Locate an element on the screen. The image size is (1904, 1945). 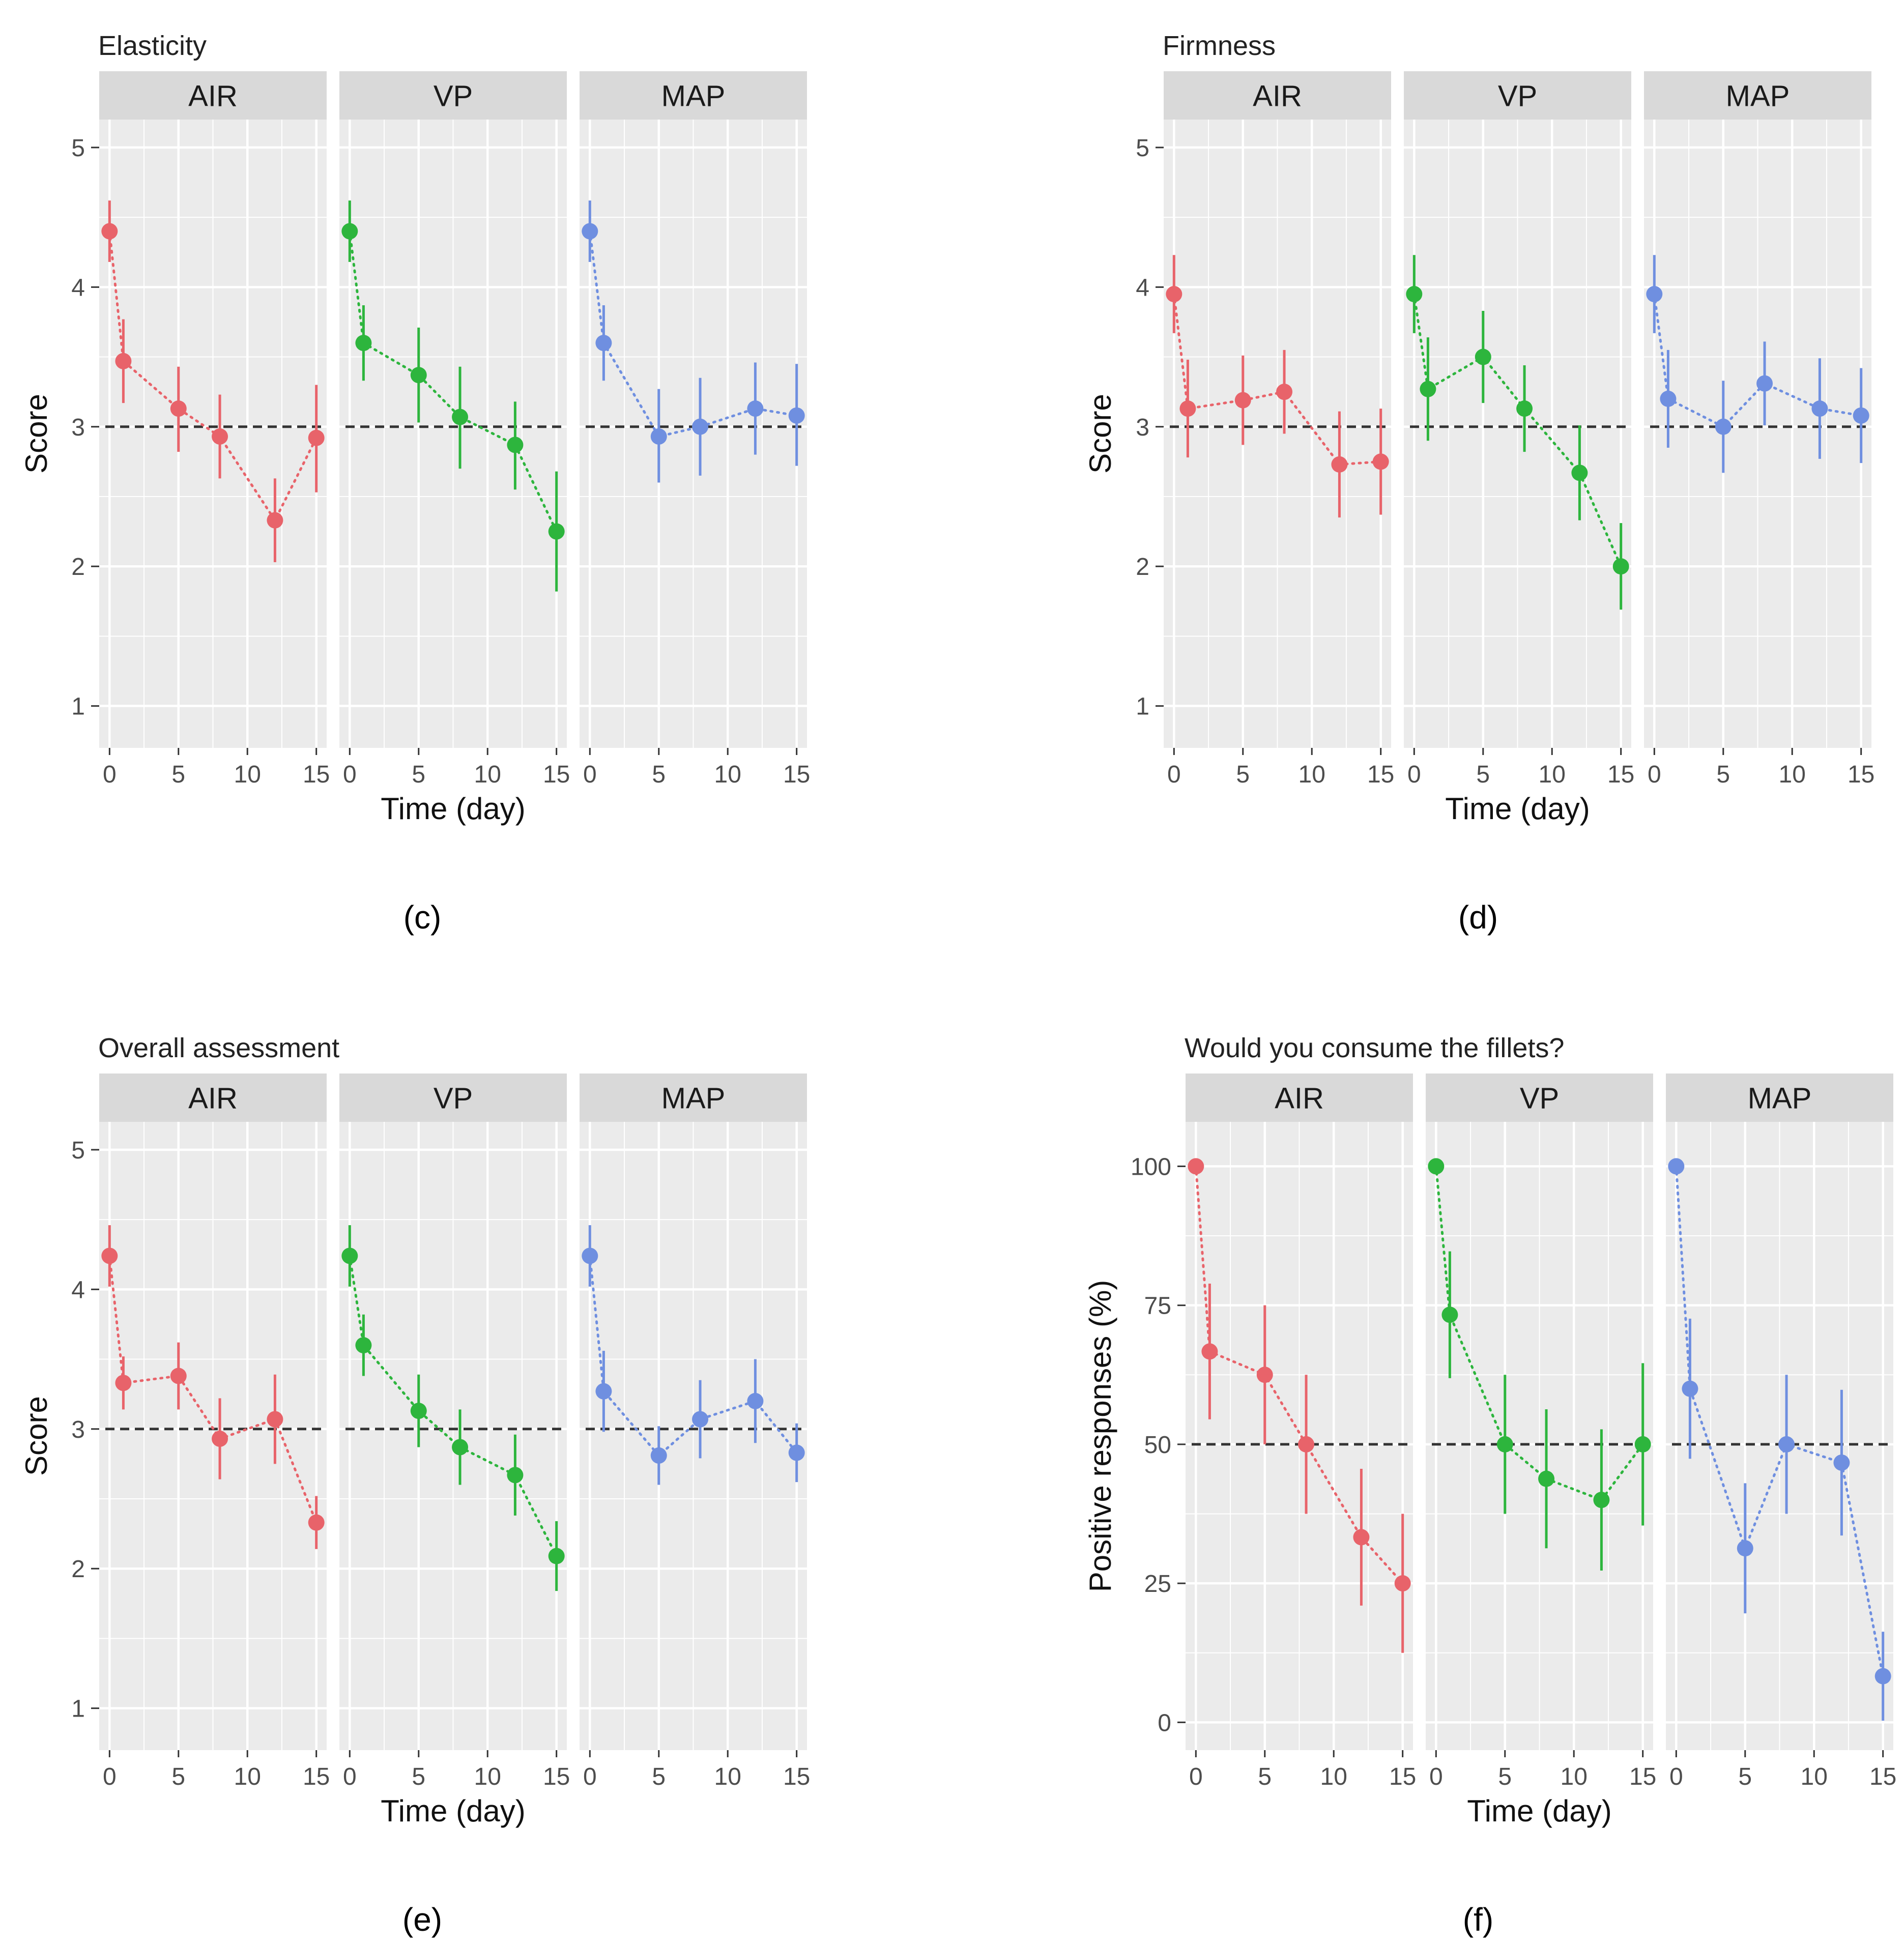
y-tick-label: 2 is located at coordinates (78, 1570).